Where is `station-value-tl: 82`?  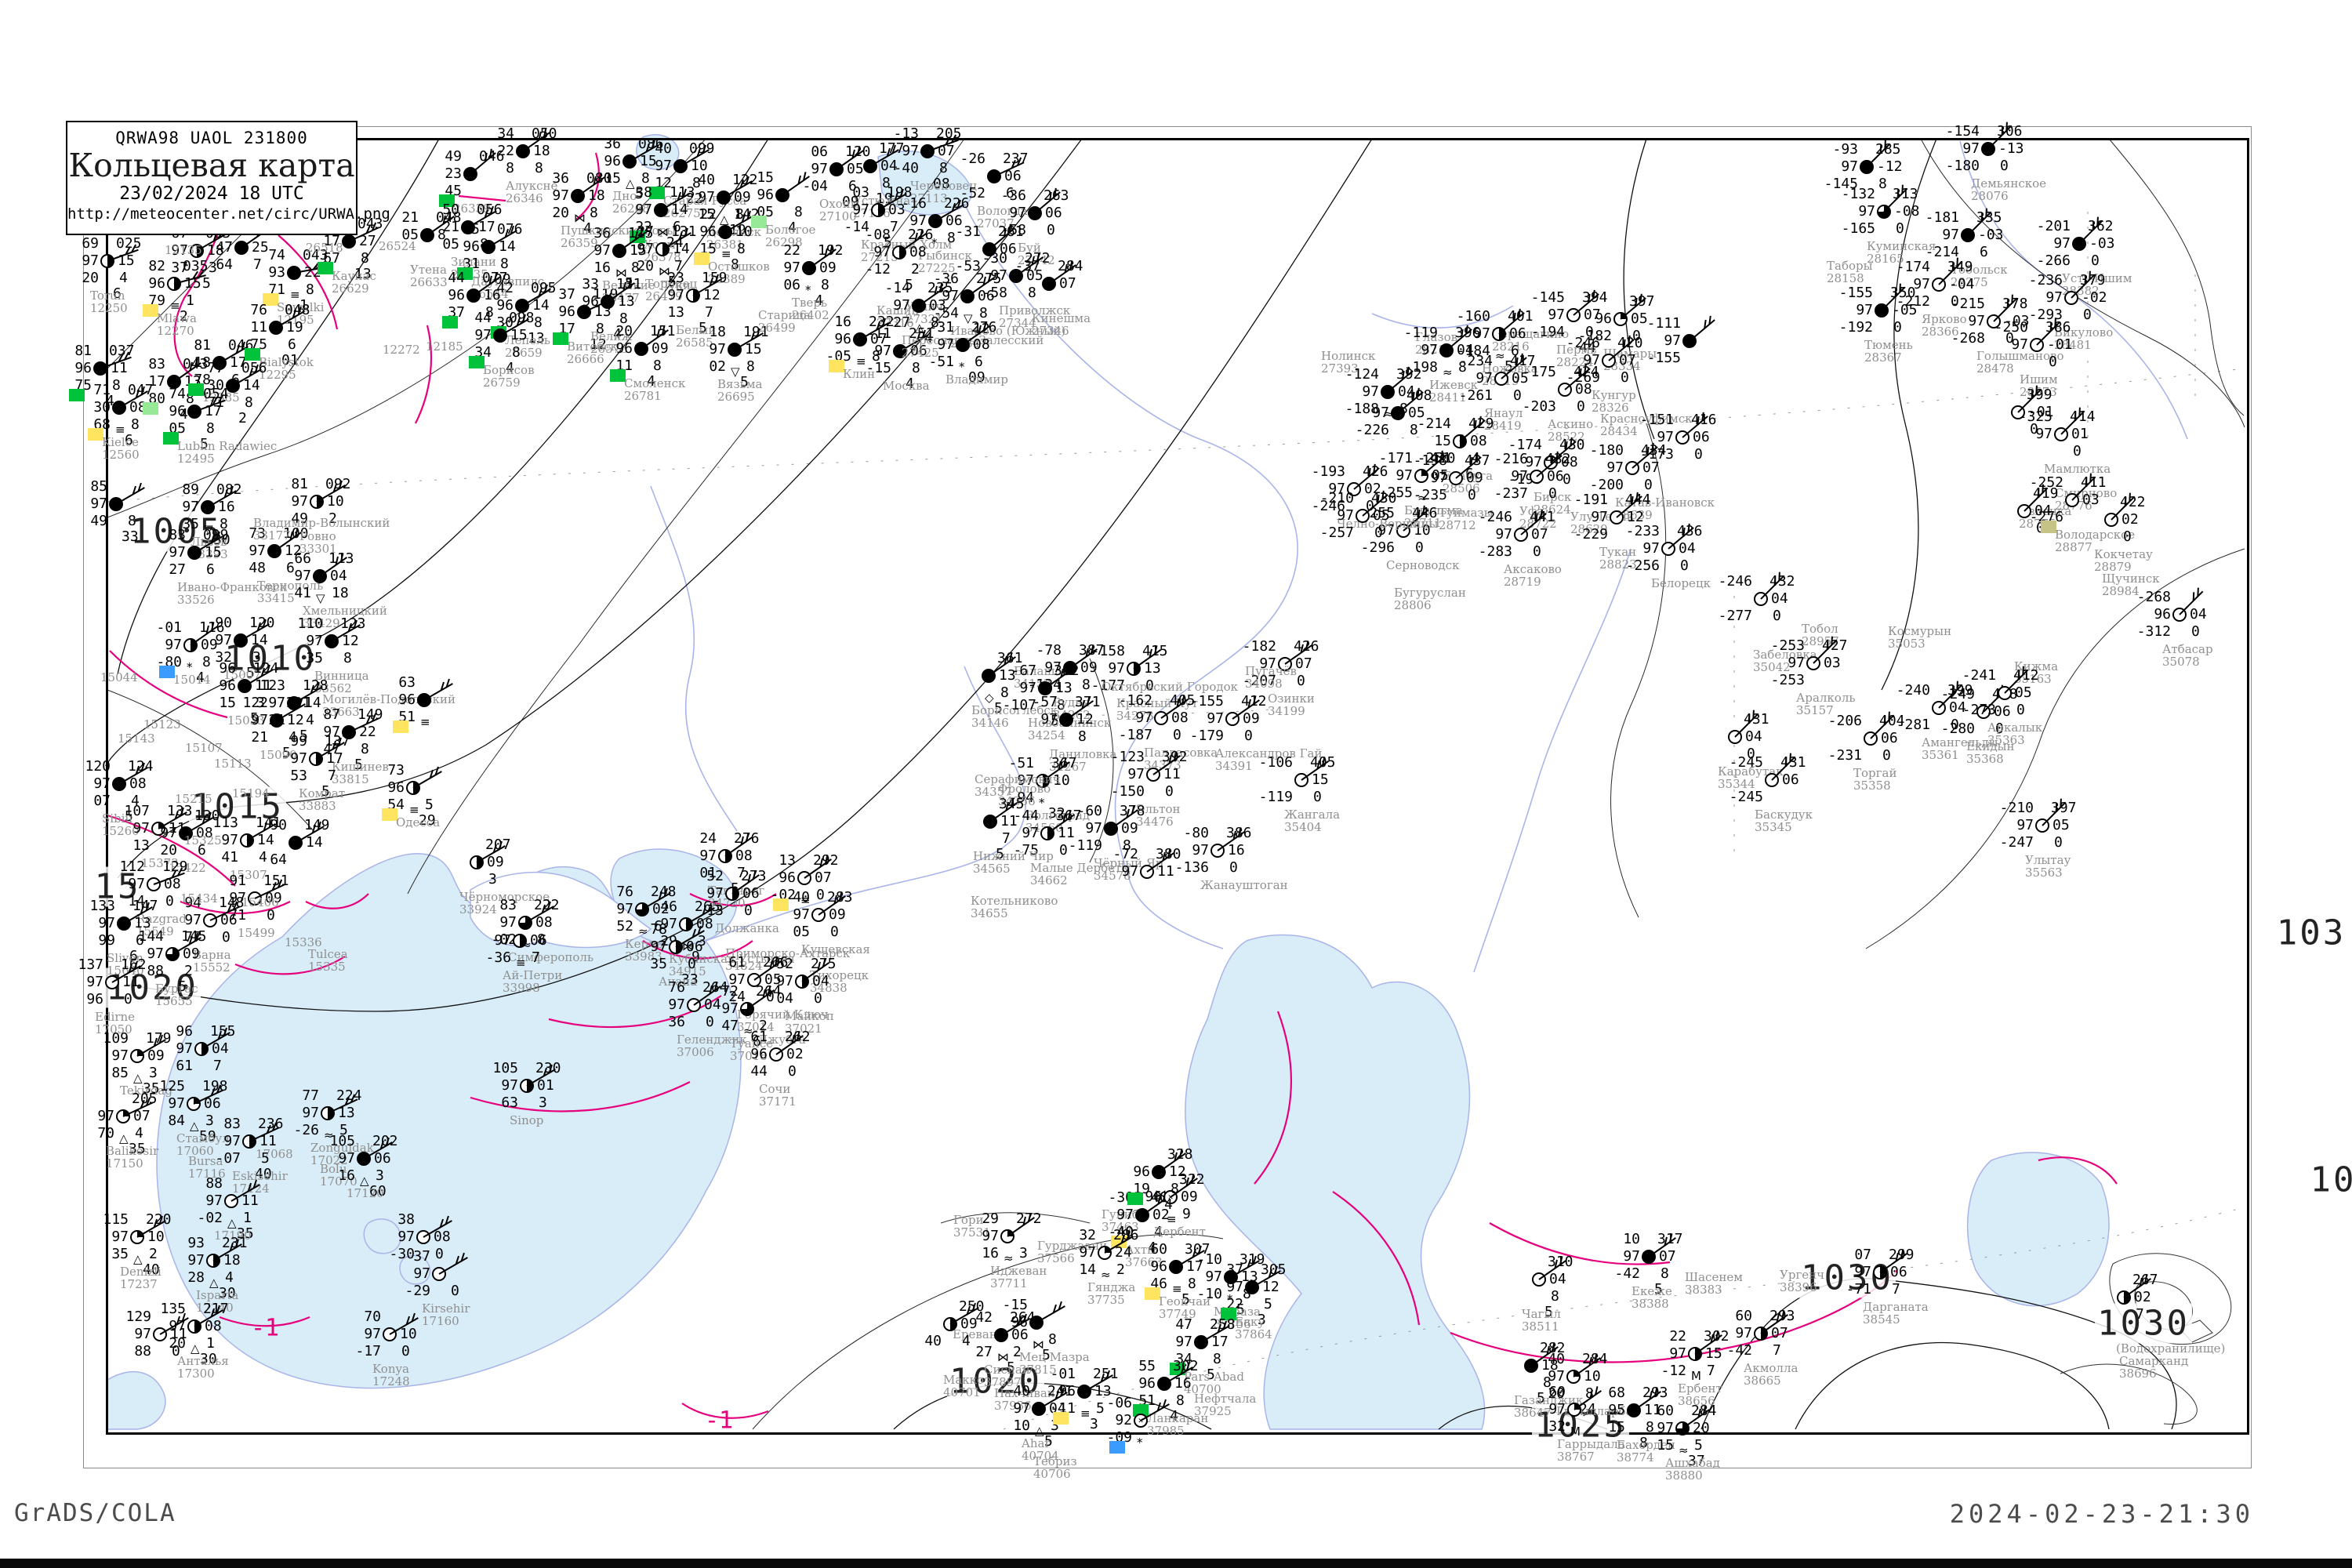 station-value-tl: 82 is located at coordinates (156, 266).